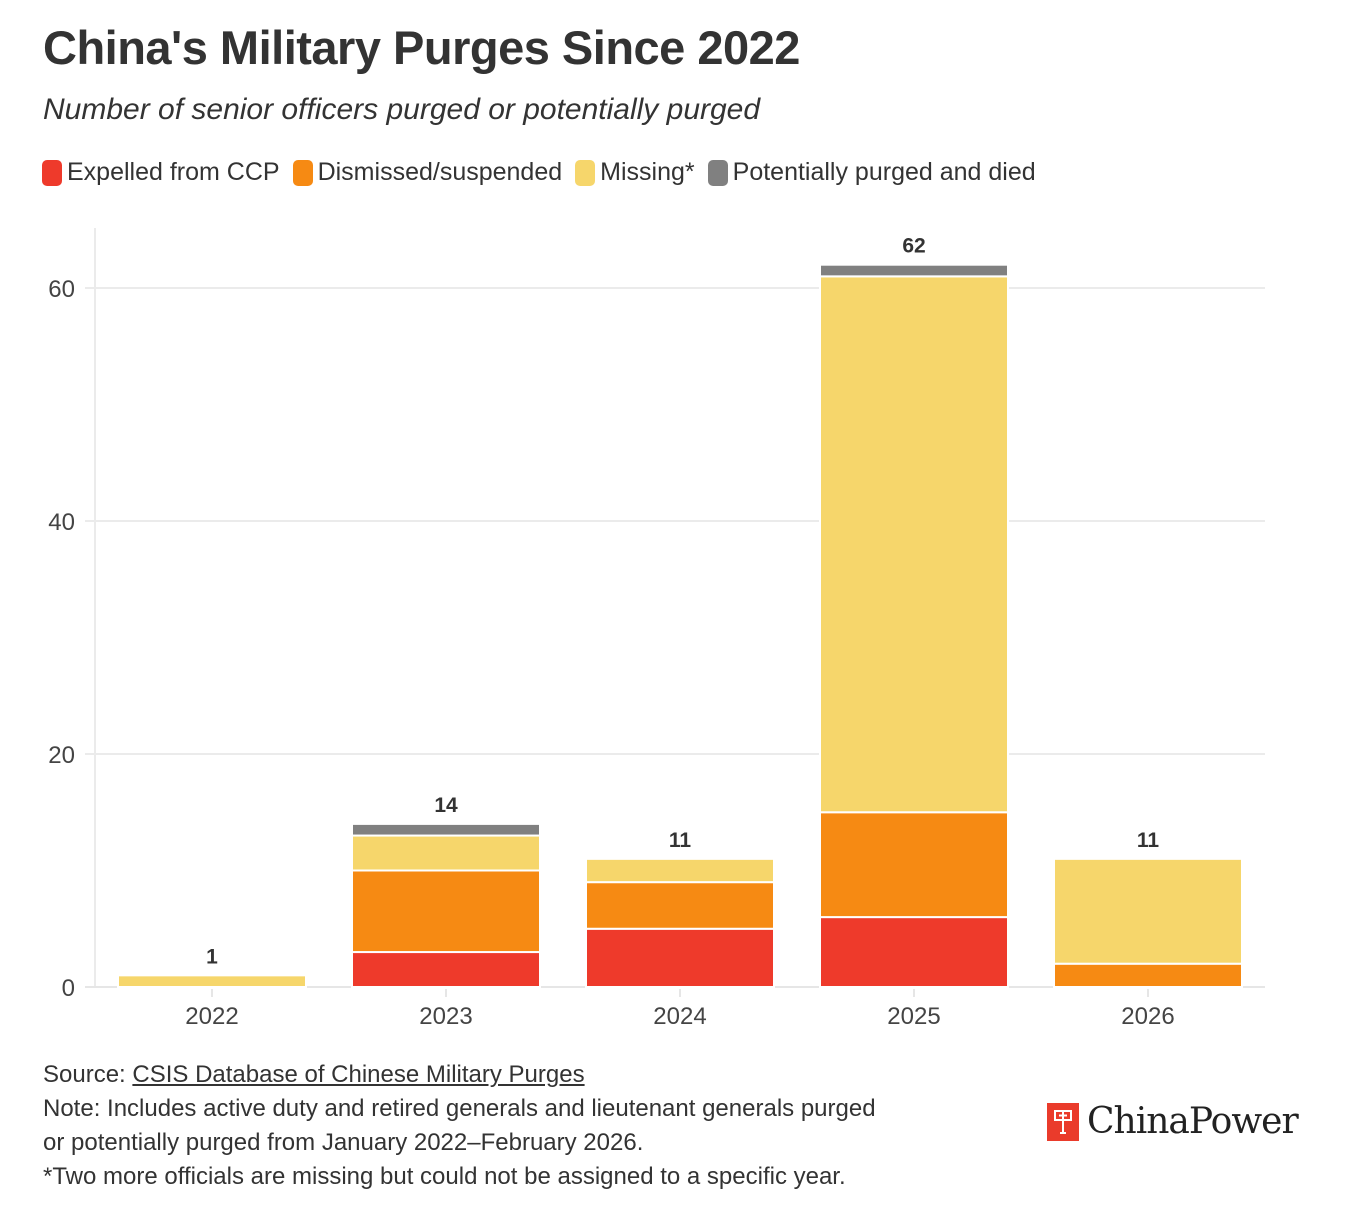 This screenshot has width=1364, height=1230. What do you see at coordinates (68, 988) in the screenshot?
I see `y-tick-label: 0` at bounding box center [68, 988].